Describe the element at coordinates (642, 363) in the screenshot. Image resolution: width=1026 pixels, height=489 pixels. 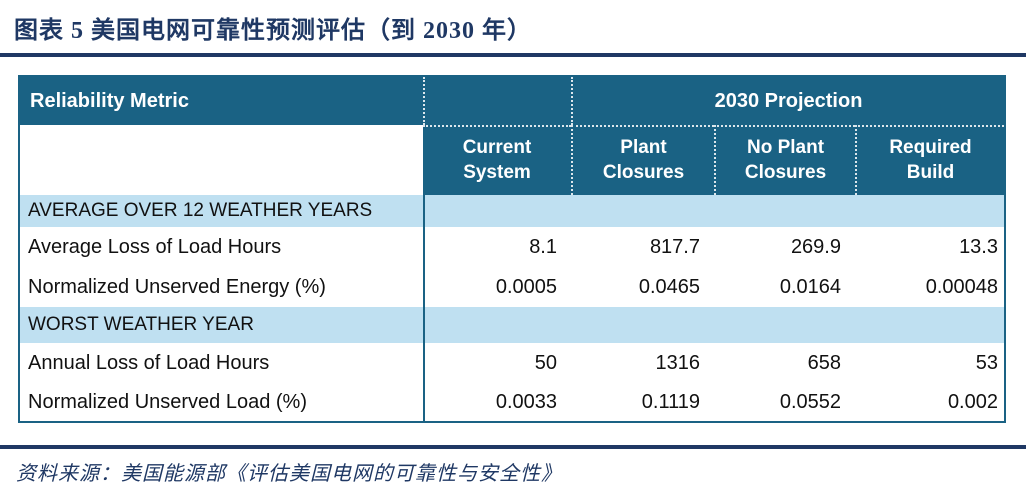
I see `value-cell: 1316` at that location.